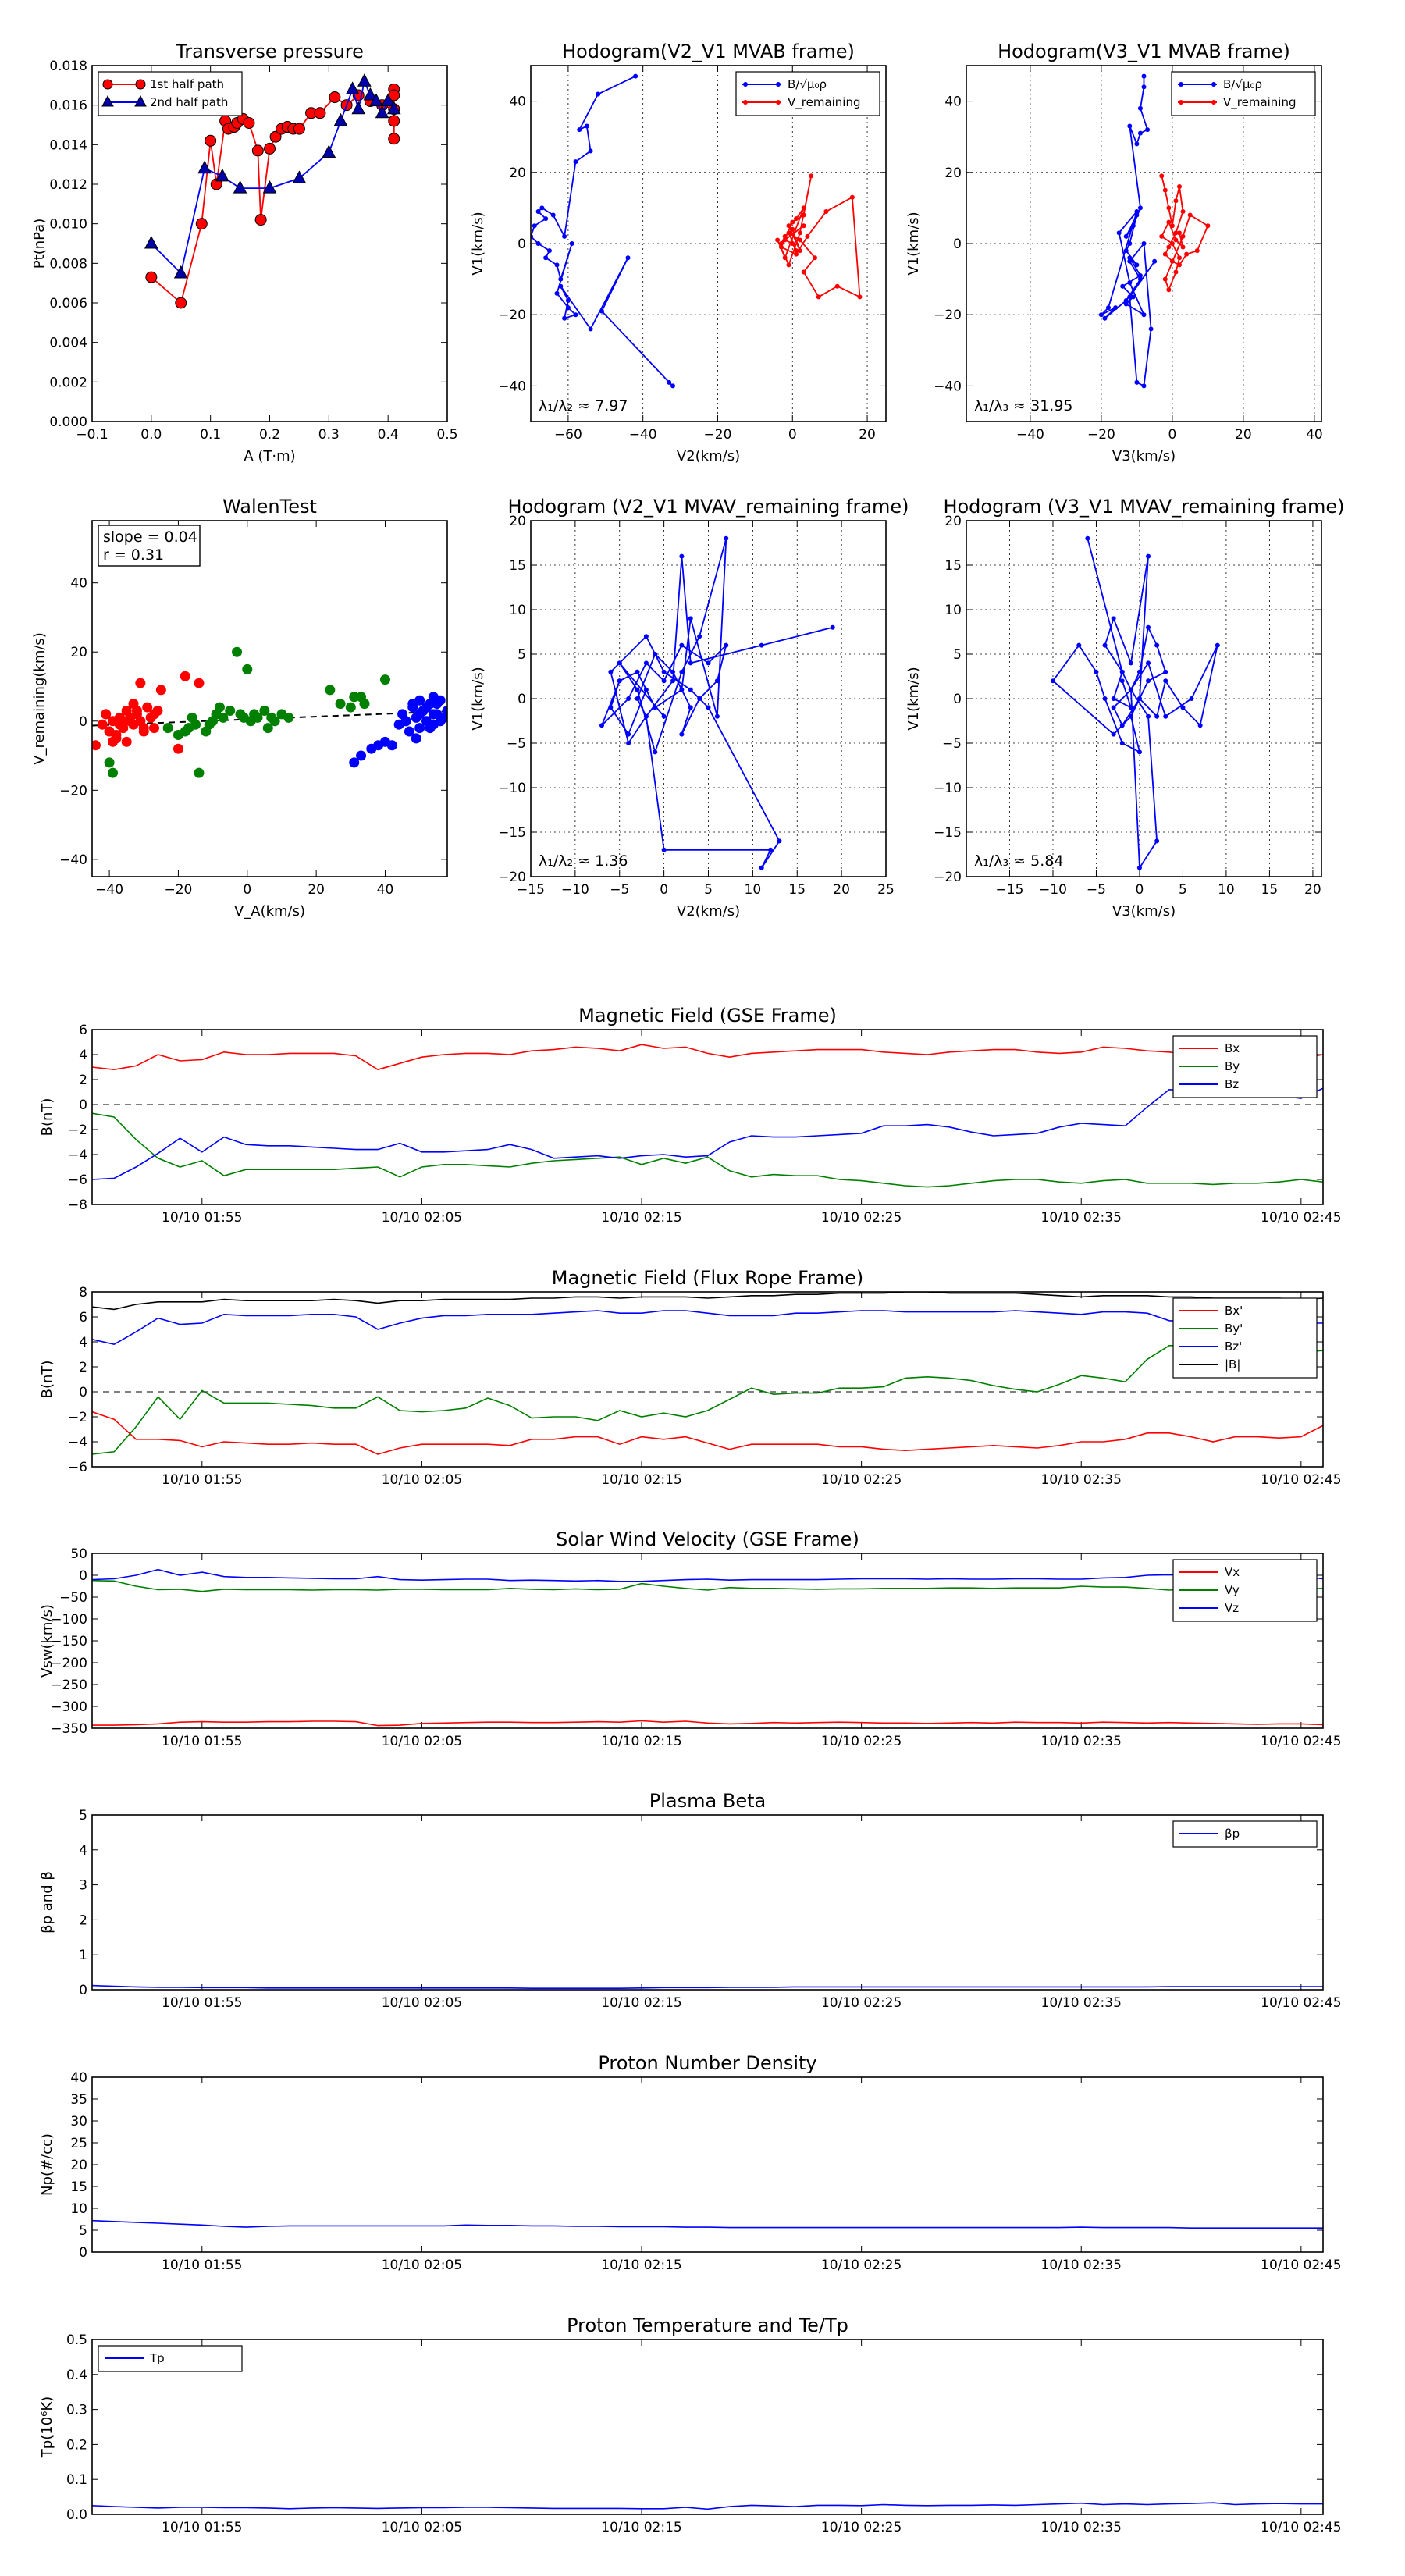  I want to click on y-axis-label: V_remaining(km/s), so click(40, 698).